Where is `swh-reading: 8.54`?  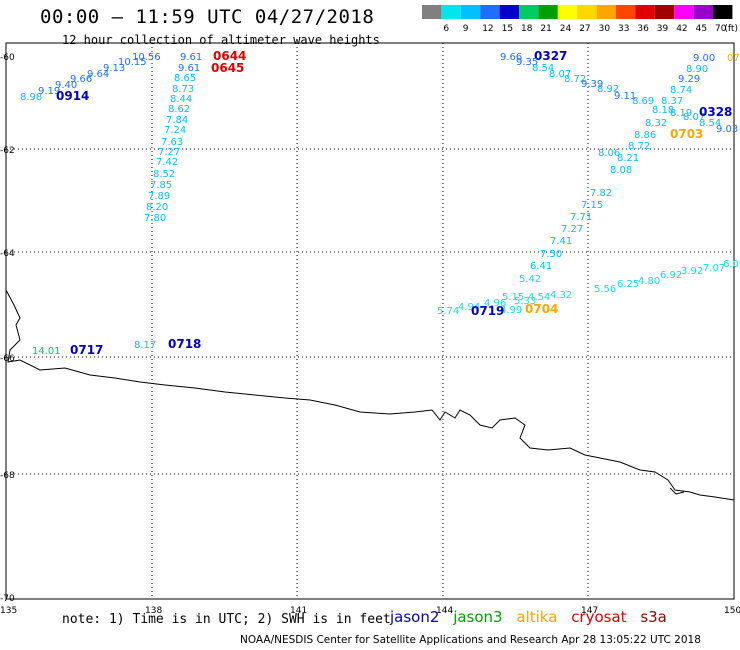
swh-reading: 8.54 is located at coordinates (543, 68).